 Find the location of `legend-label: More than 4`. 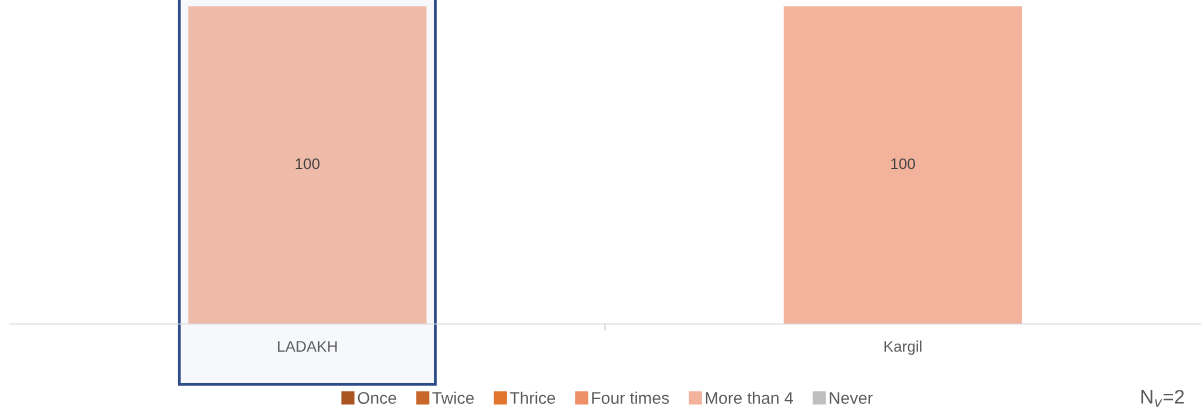

legend-label: More than 4 is located at coordinates (749, 397).